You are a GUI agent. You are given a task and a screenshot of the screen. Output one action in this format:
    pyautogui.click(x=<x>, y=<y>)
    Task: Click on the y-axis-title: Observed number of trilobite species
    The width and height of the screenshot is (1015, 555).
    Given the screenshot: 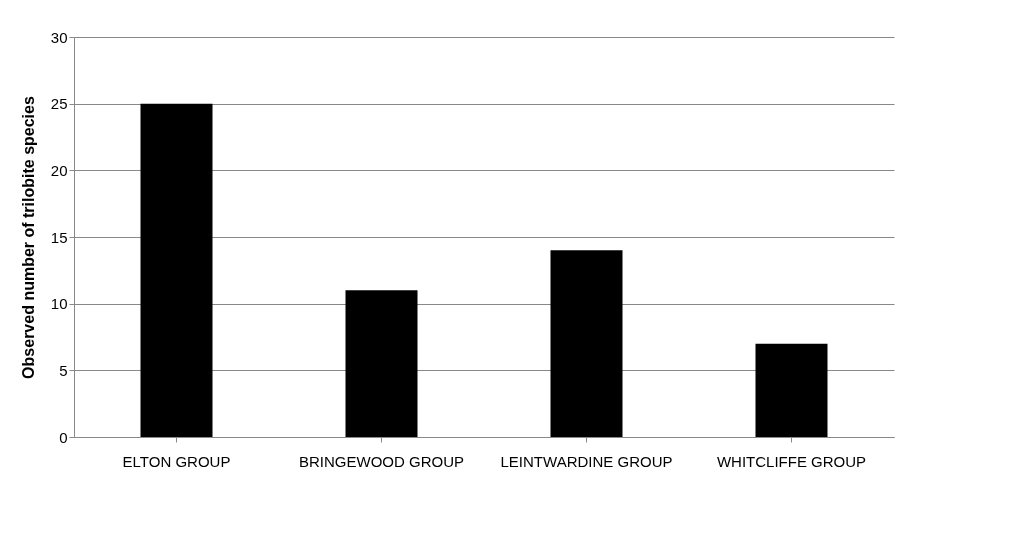 What is the action you would take?
    pyautogui.click(x=28, y=237)
    